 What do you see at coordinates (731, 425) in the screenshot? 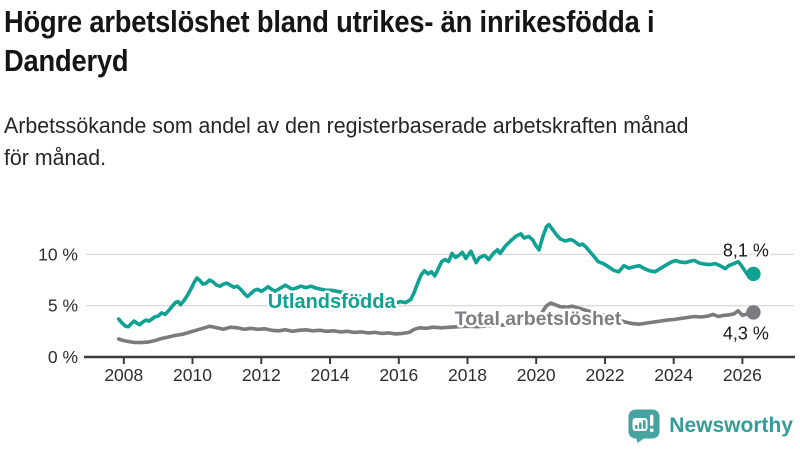
I see `brand-name: Newsworthy` at bounding box center [731, 425].